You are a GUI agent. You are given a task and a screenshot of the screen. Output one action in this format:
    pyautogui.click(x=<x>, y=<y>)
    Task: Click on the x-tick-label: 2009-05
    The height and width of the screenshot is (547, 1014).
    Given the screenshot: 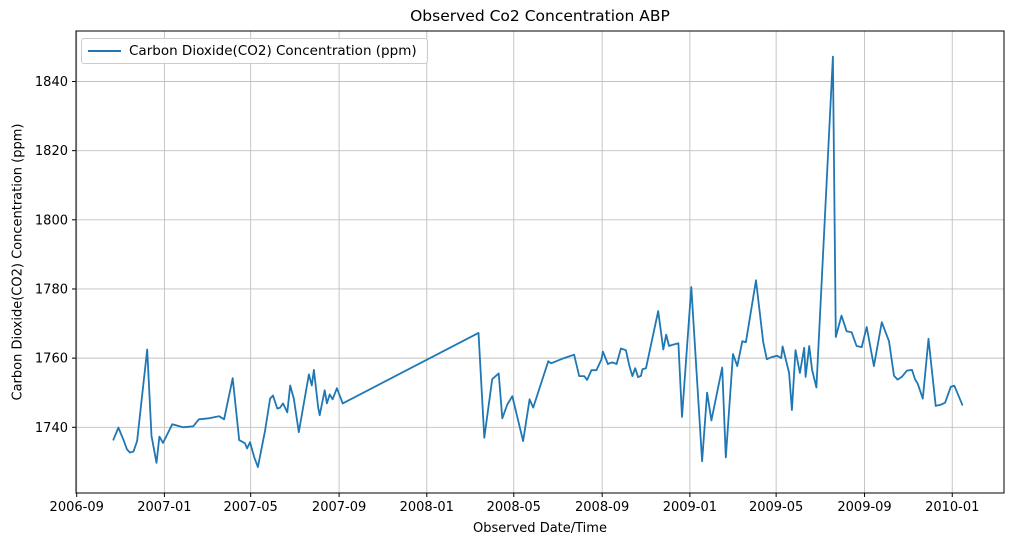 What is the action you would take?
    pyautogui.click(x=776, y=507)
    